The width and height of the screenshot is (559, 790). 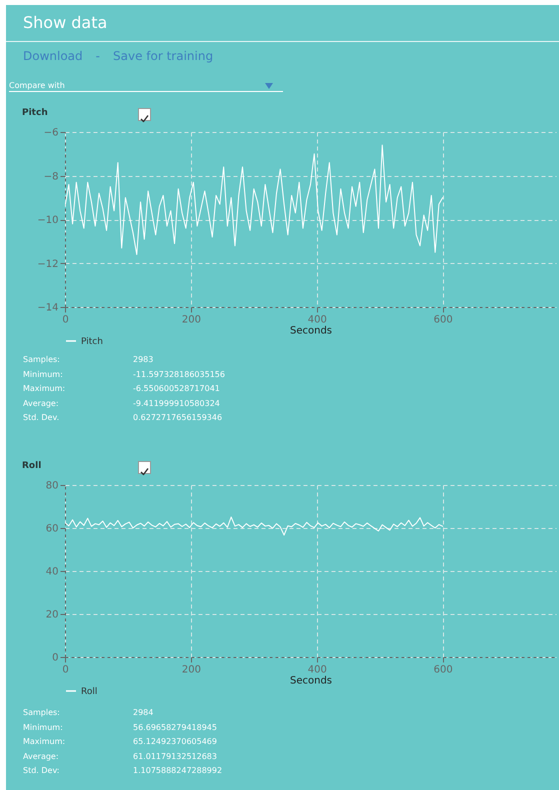 What do you see at coordinates (41, 417) in the screenshot?
I see `text: Std. Dev.` at bounding box center [41, 417].